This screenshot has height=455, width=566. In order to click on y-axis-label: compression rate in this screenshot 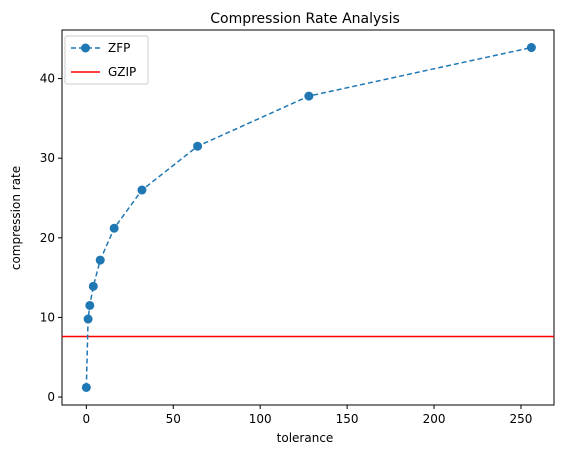, I will do `click(16, 218)`.